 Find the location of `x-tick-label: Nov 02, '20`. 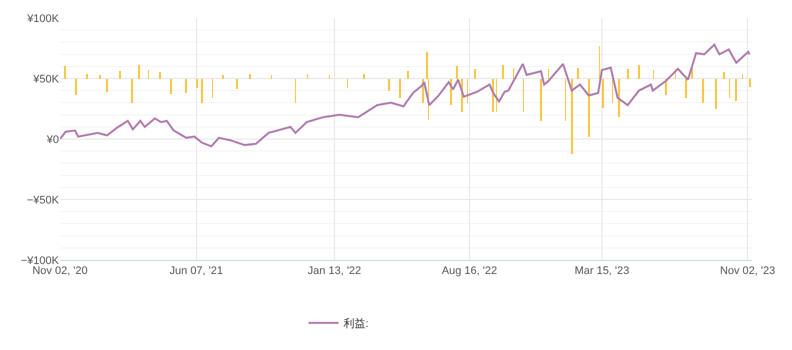

x-tick-label: Nov 02, '20 is located at coordinates (60, 271).